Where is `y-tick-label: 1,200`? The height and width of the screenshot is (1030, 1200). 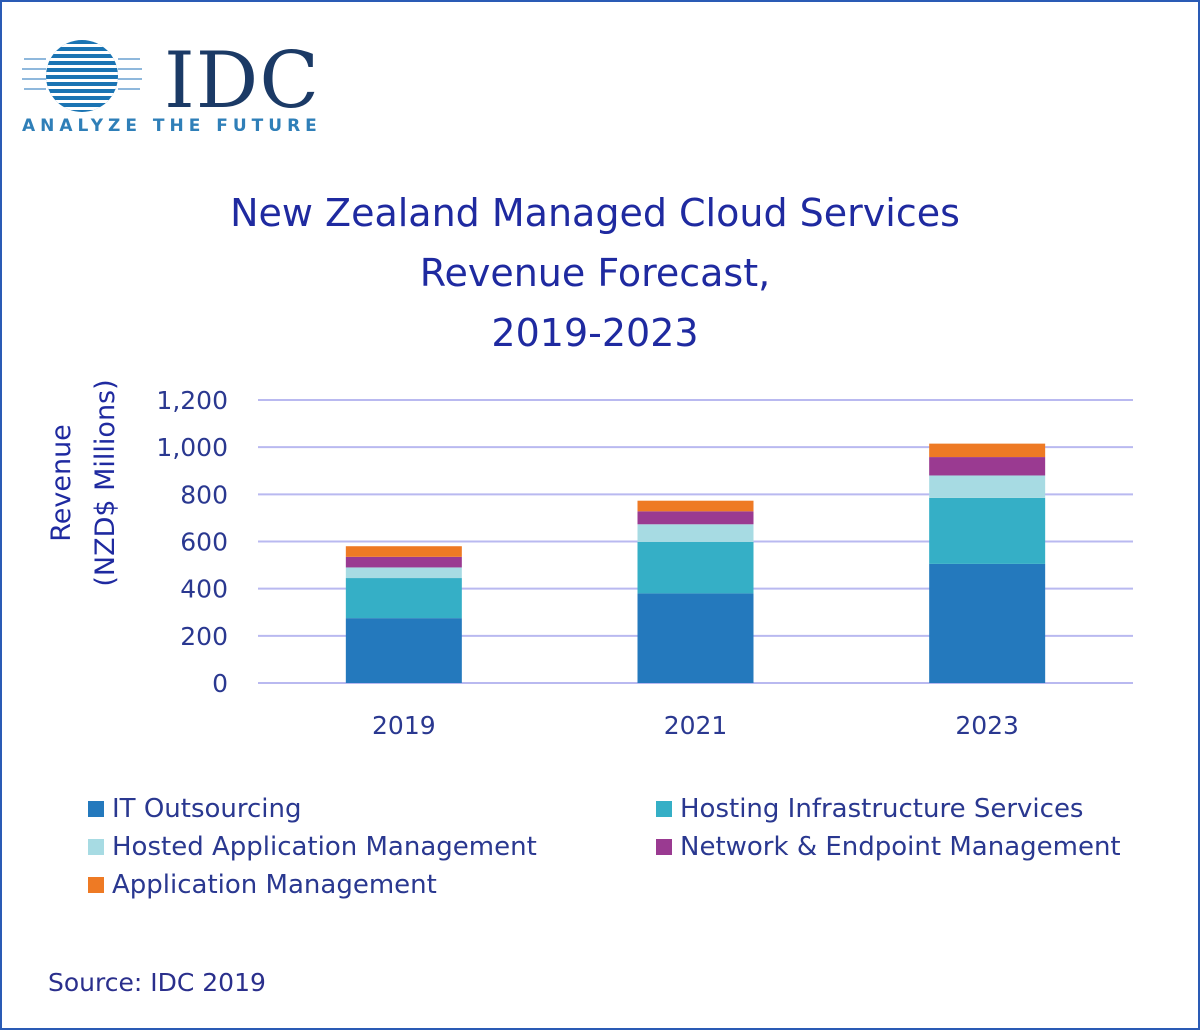 y-tick-label: 1,200 is located at coordinates (192, 400).